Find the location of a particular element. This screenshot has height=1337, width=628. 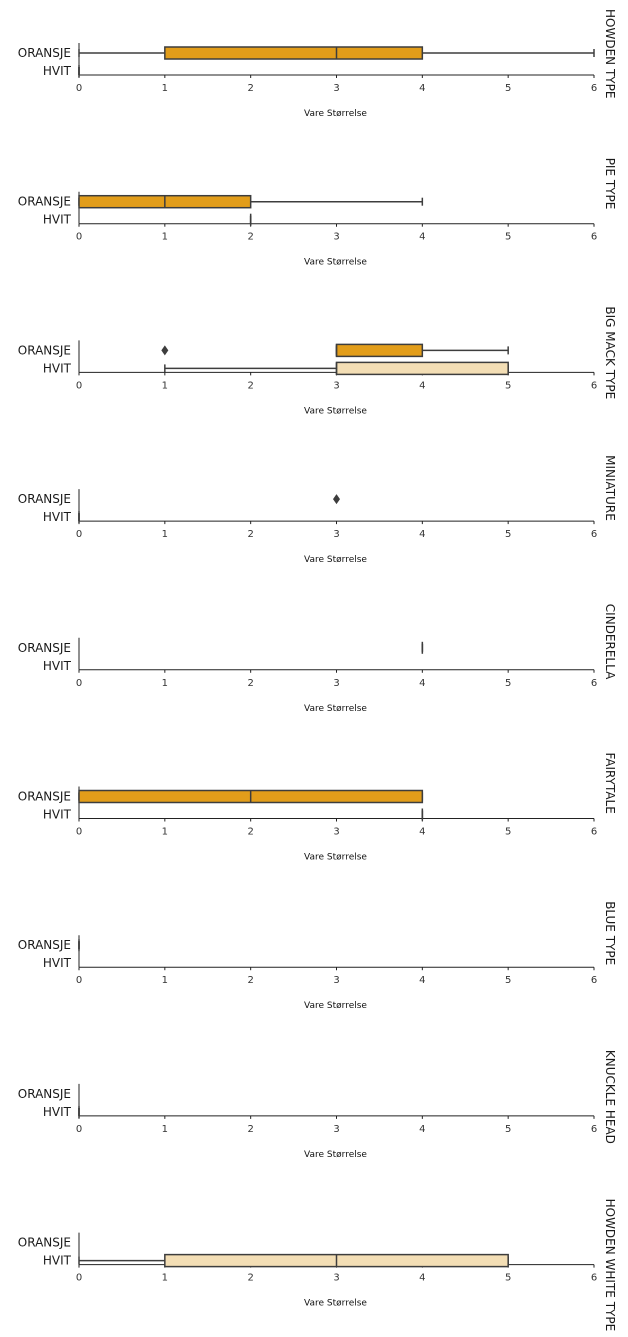

facet-title: KNUCKLE HEAD is located at coordinates (610, 1097).